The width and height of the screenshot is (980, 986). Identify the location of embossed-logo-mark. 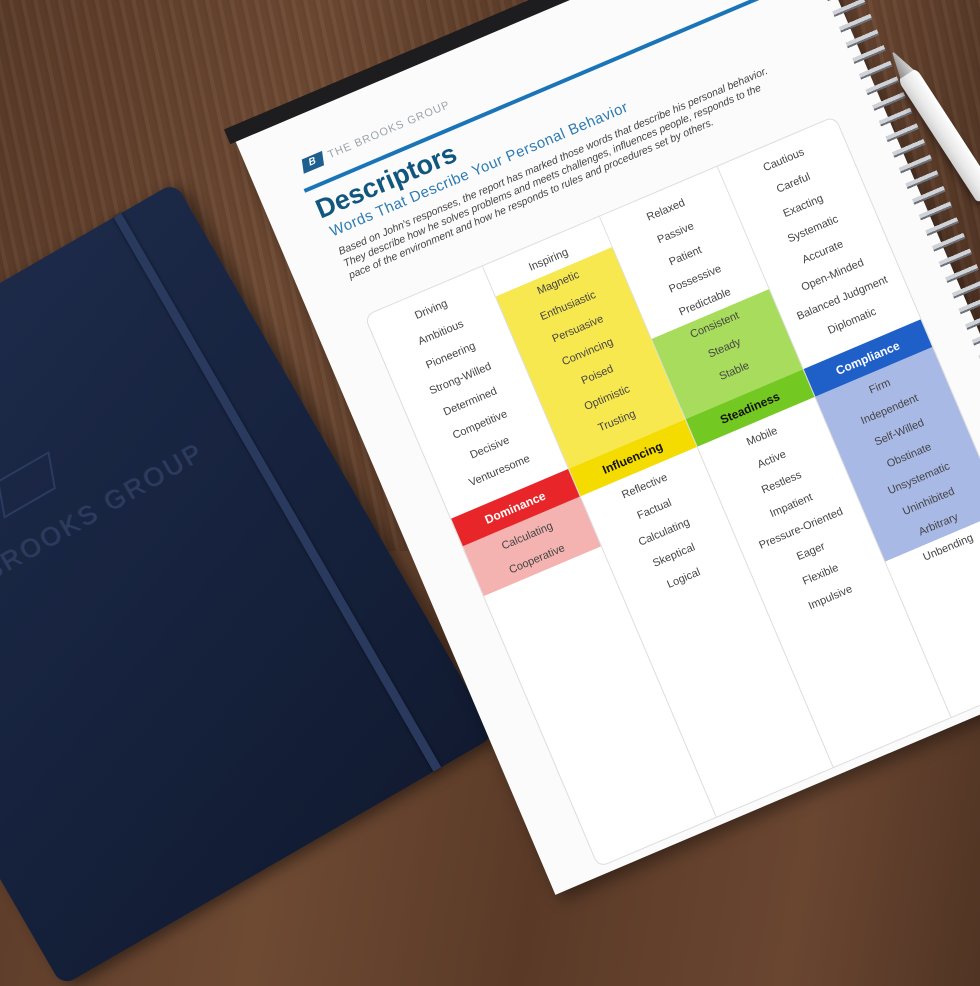
(28, 484).